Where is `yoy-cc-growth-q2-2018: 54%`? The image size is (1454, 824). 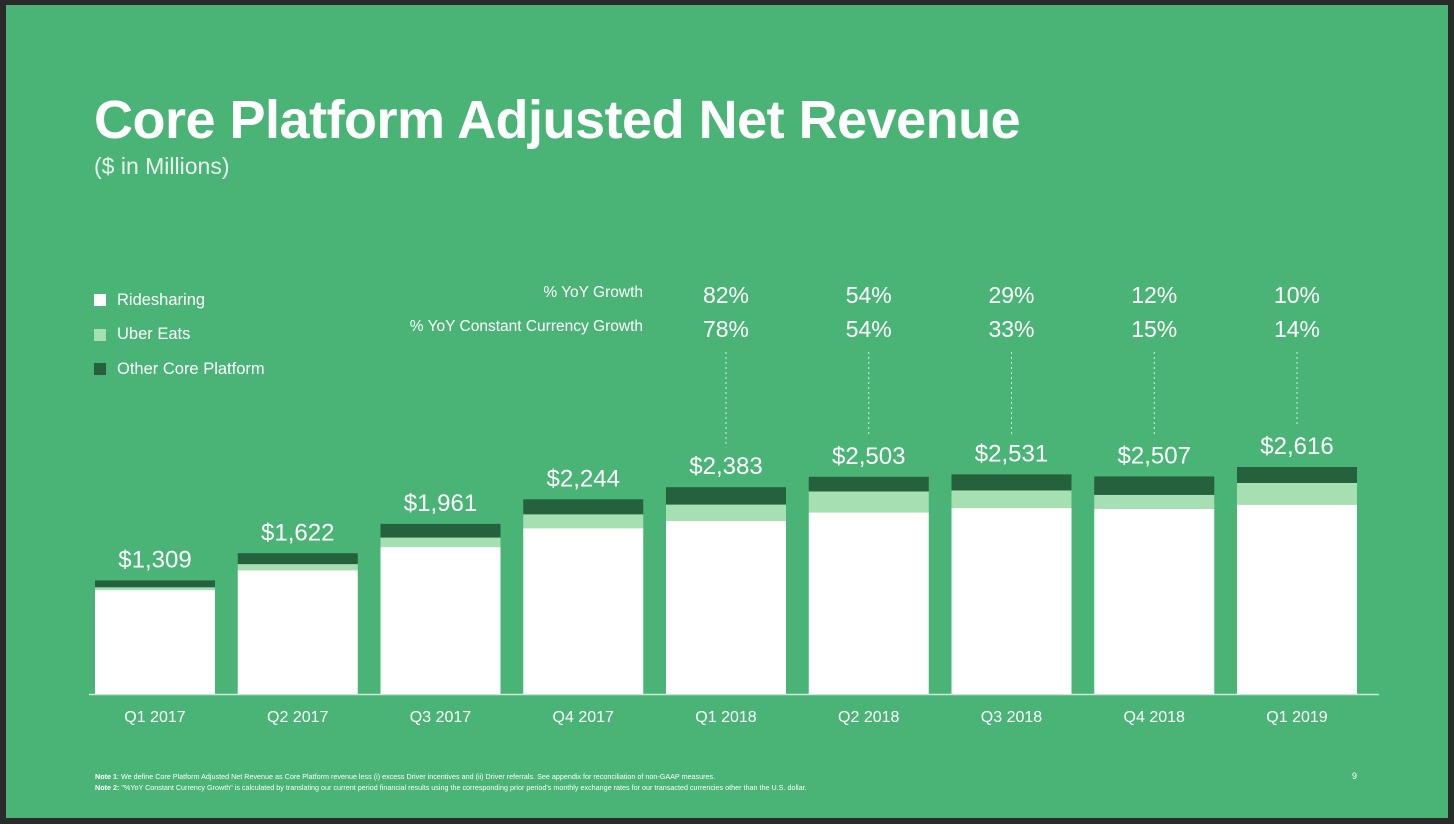 yoy-cc-growth-q2-2018: 54% is located at coordinates (869, 329).